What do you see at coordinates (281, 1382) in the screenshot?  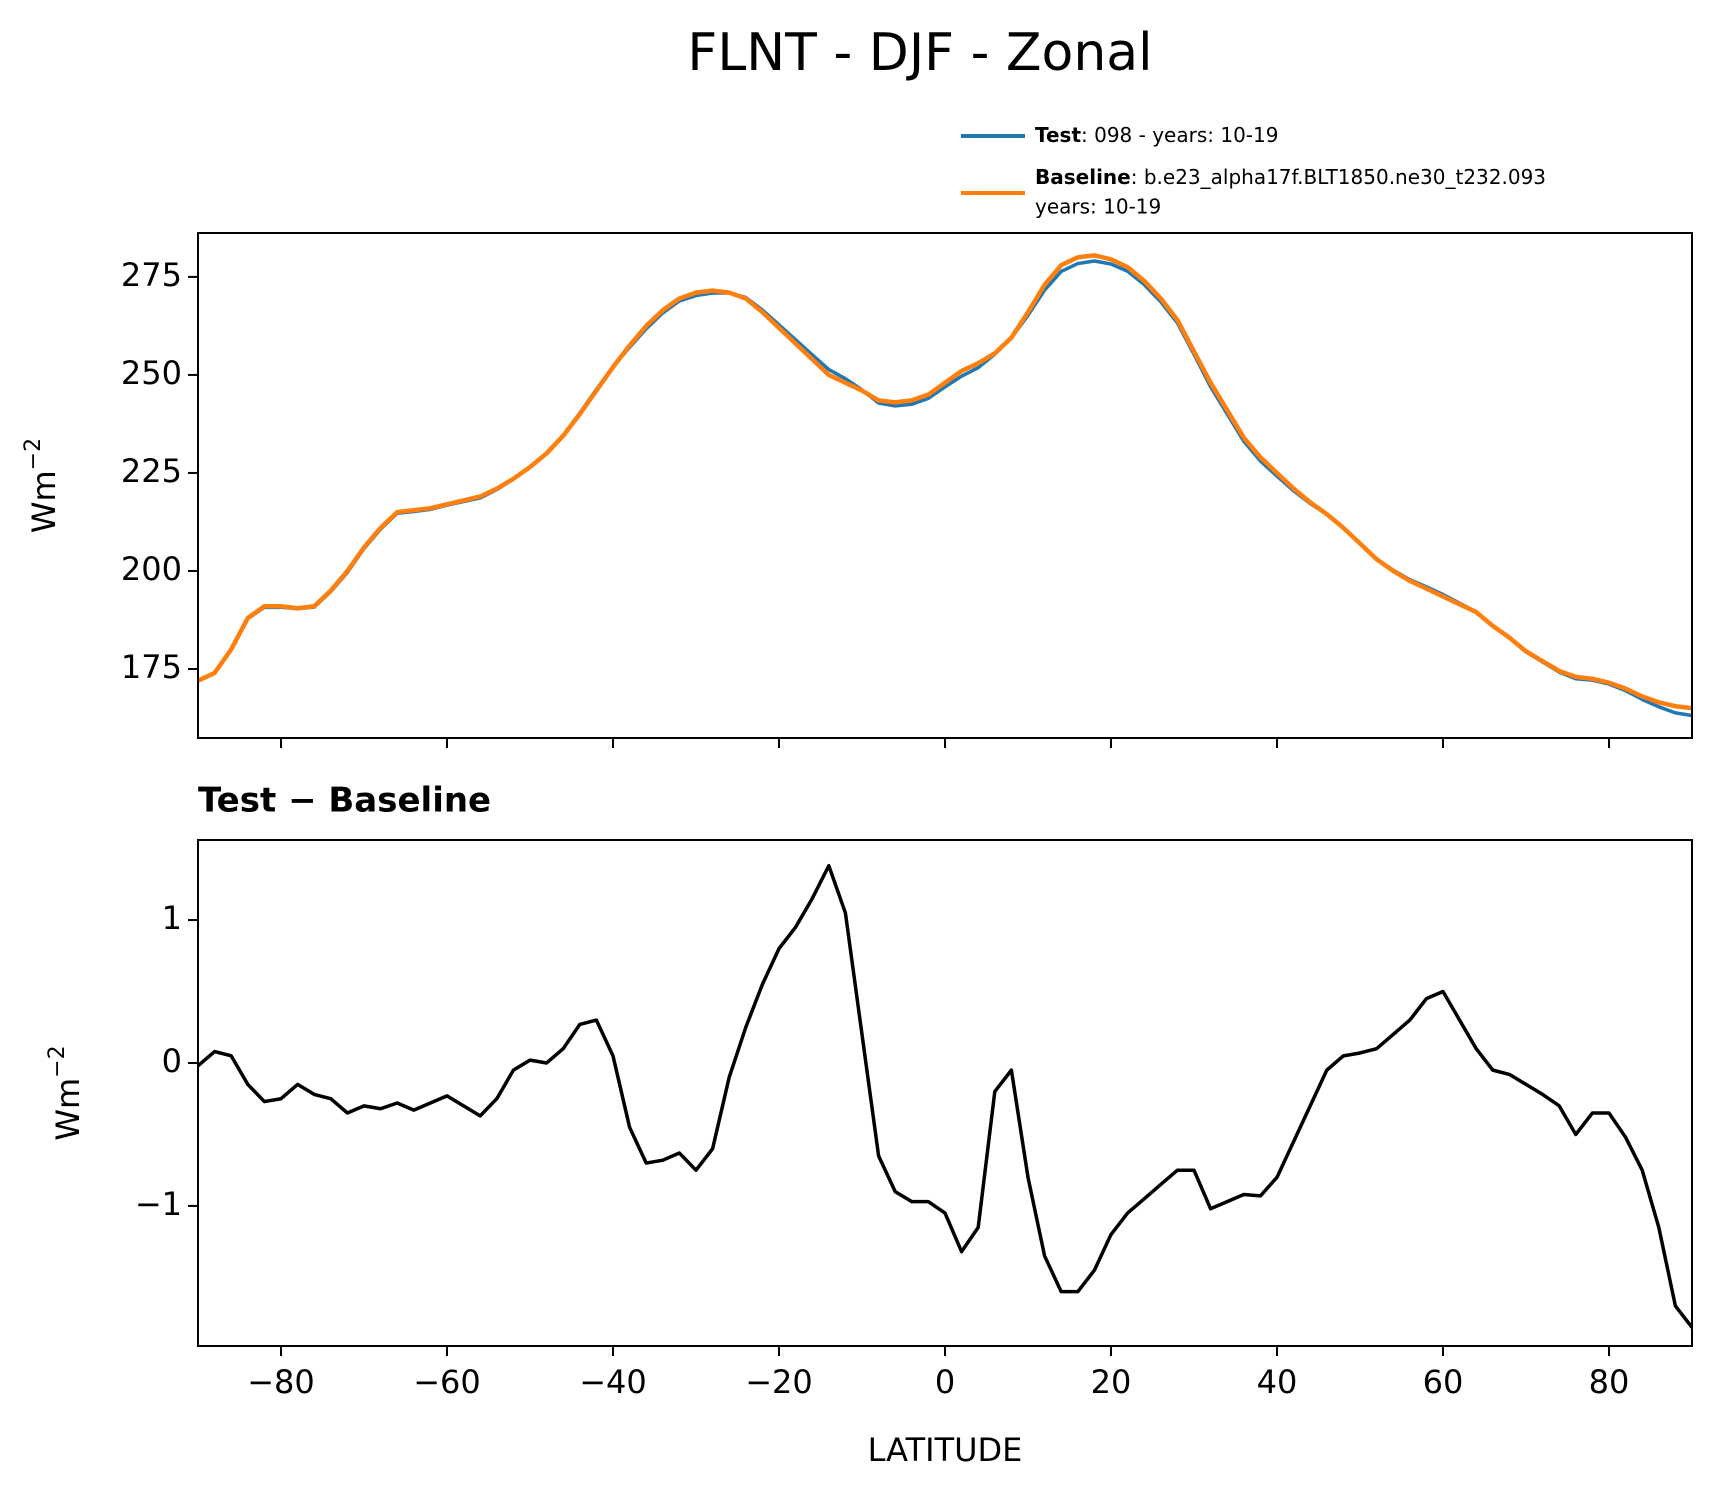 I see `x-tick-label: −80` at bounding box center [281, 1382].